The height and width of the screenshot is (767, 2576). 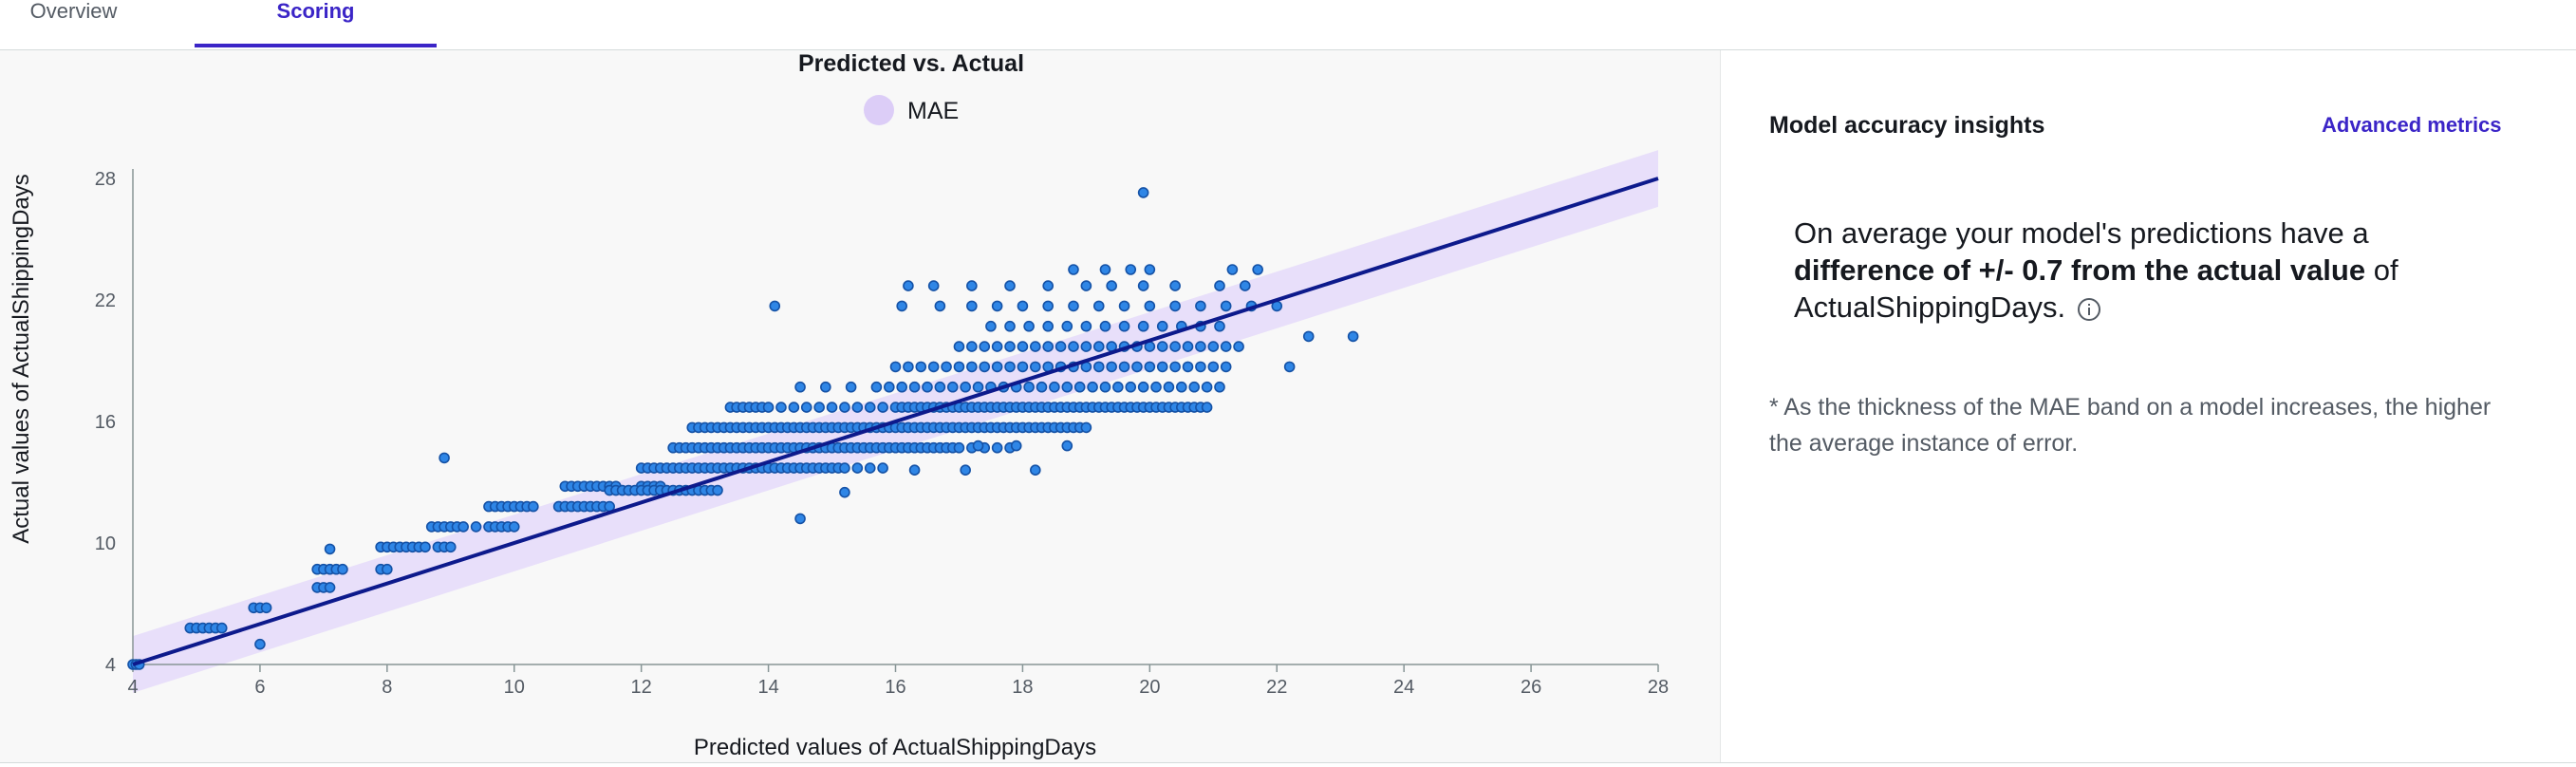 What do you see at coordinates (73, 23) in the screenshot?
I see `tab-overview: Overview` at bounding box center [73, 23].